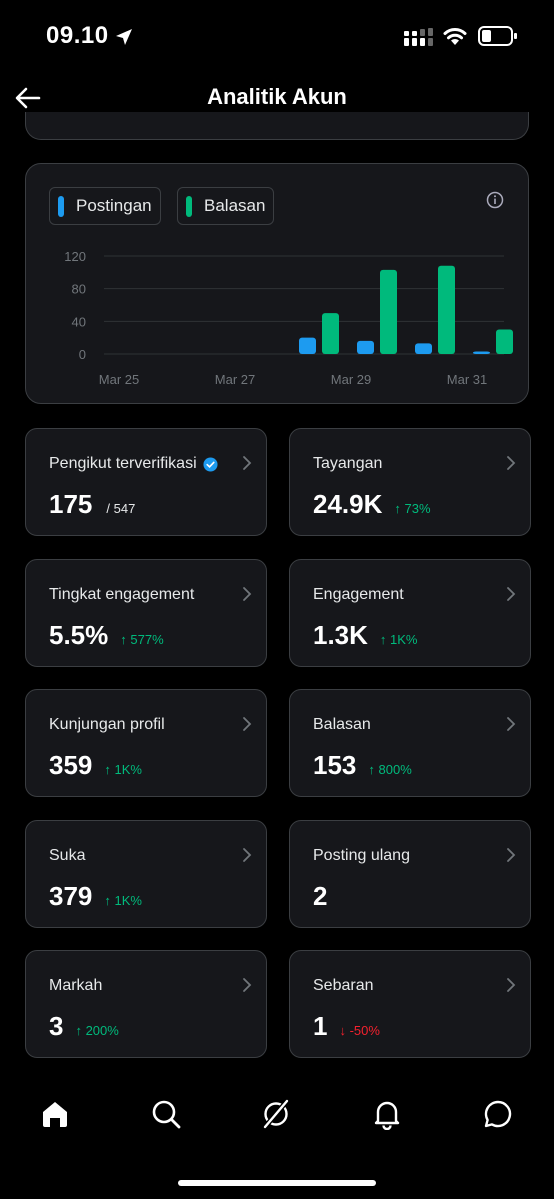  I want to click on stat-label-text: Kunjungan profil, so click(107, 724).